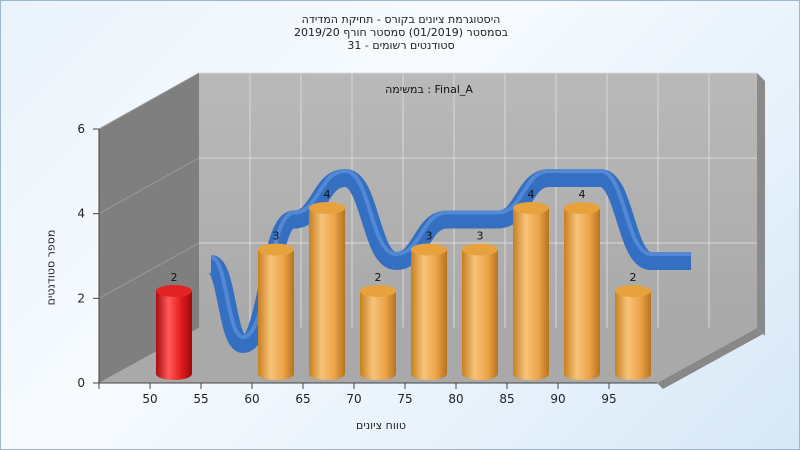  What do you see at coordinates (81, 298) in the screenshot?
I see `y-tick-label: 2` at bounding box center [81, 298].